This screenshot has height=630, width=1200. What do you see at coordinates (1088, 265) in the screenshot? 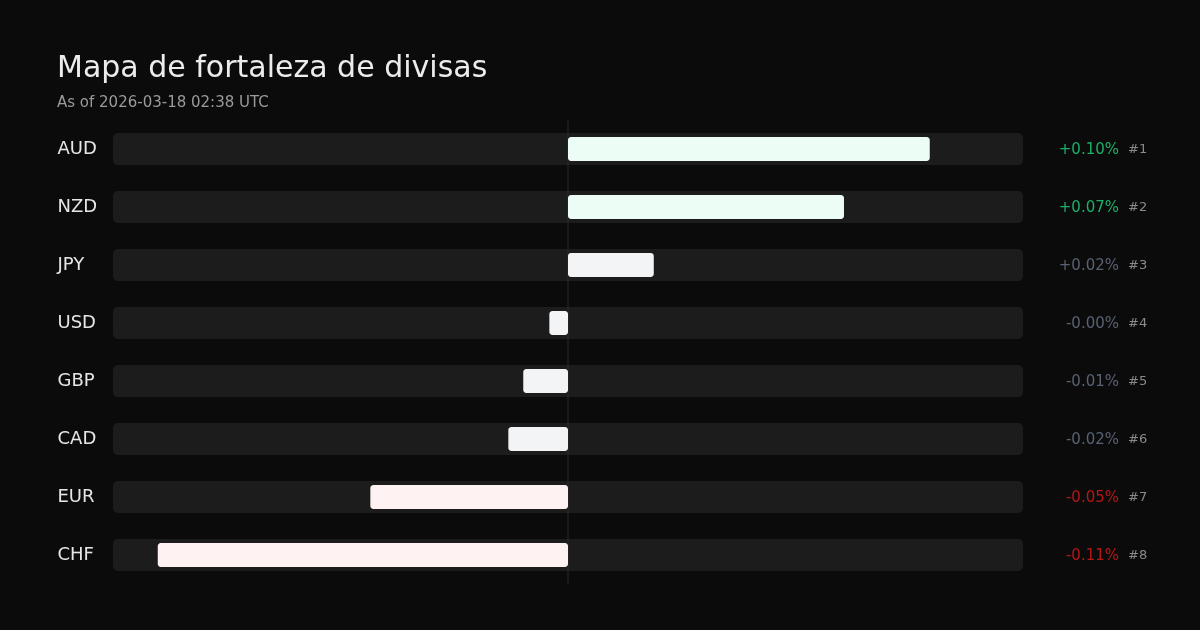
I see `data-label: +0.02%` at bounding box center [1088, 265].